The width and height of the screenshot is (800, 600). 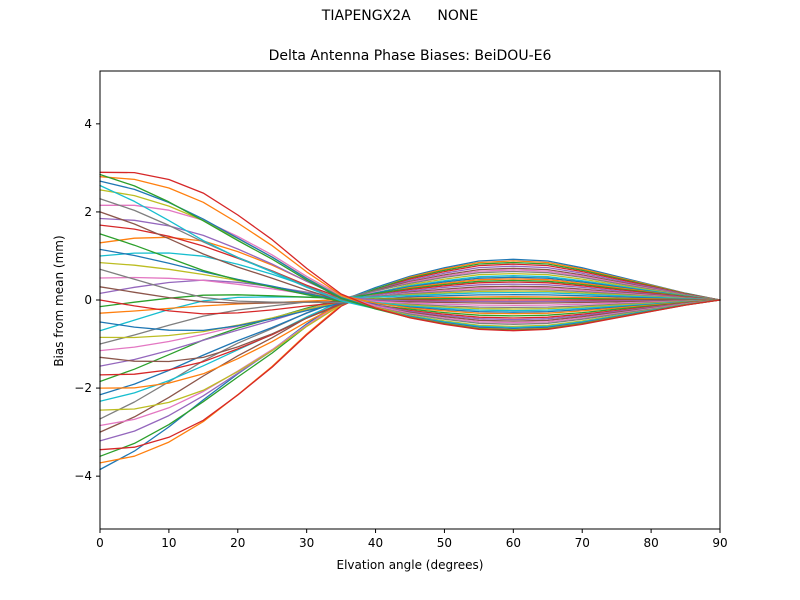 I want to click on x-tick-label: 10, so click(x=168, y=543).